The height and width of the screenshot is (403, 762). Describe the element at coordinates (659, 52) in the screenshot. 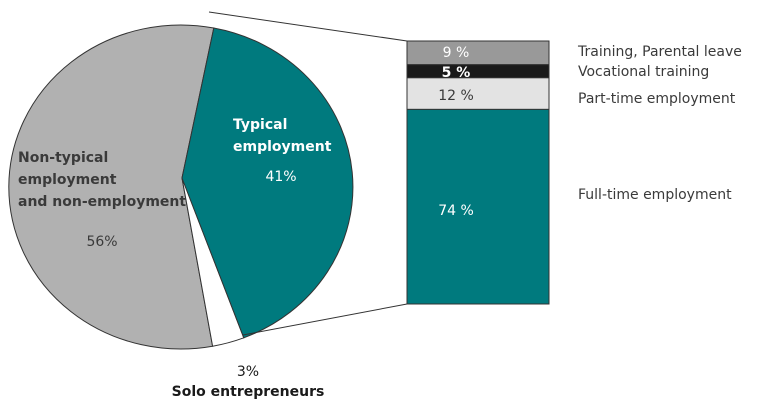

I see `bar-label-training: Training, Parental leave` at that location.